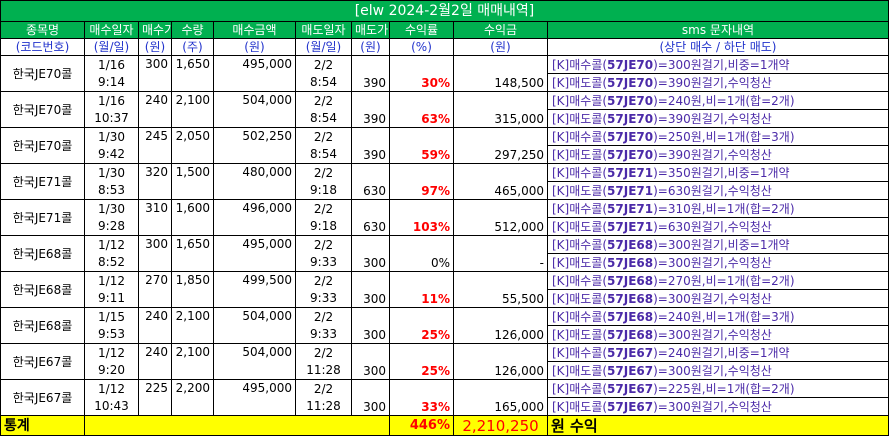 Image resolution: width=890 pixels, height=436 pixels. Describe the element at coordinates (718, 370) in the screenshot. I see `sms-sell: [K]매도콜(57JE67)=300원걸기,수익청산` at that location.